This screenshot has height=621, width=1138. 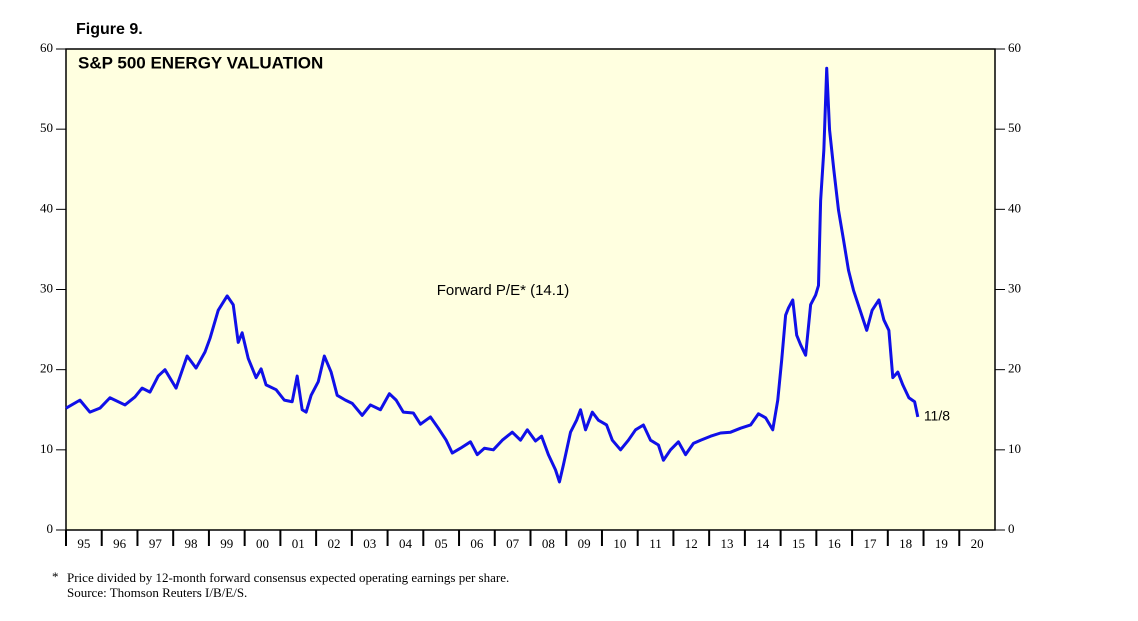 I want to click on x-tick-label: 96, so click(x=120, y=543).